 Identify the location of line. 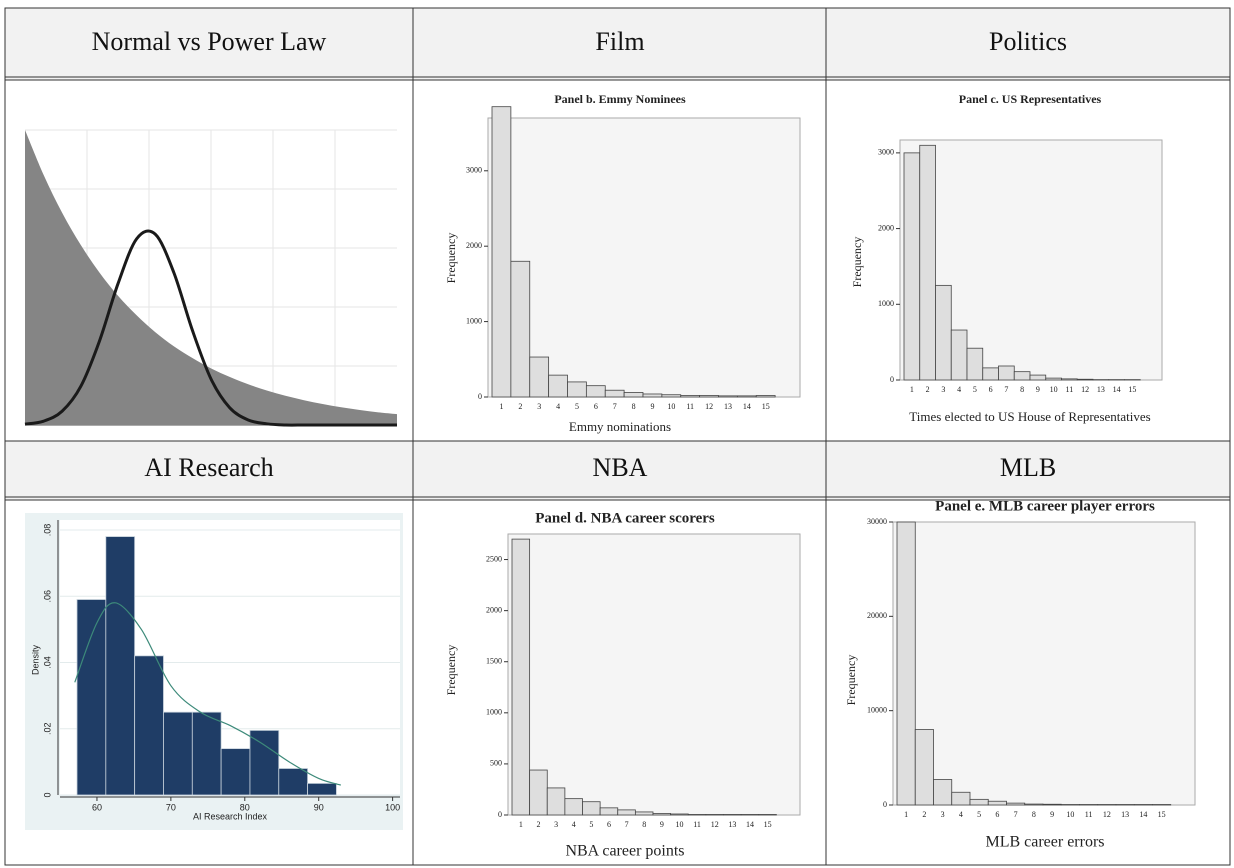
(210, 328).